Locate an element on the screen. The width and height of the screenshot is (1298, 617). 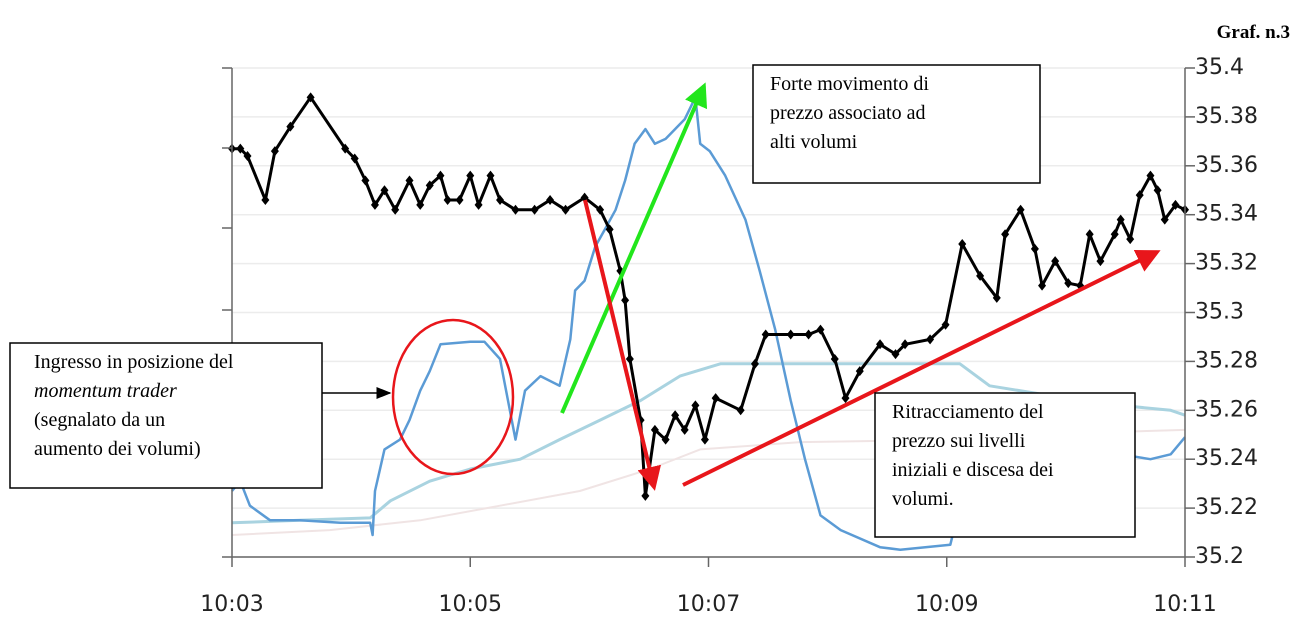
x-tick-label: 10:05 is located at coordinates (470, 604).